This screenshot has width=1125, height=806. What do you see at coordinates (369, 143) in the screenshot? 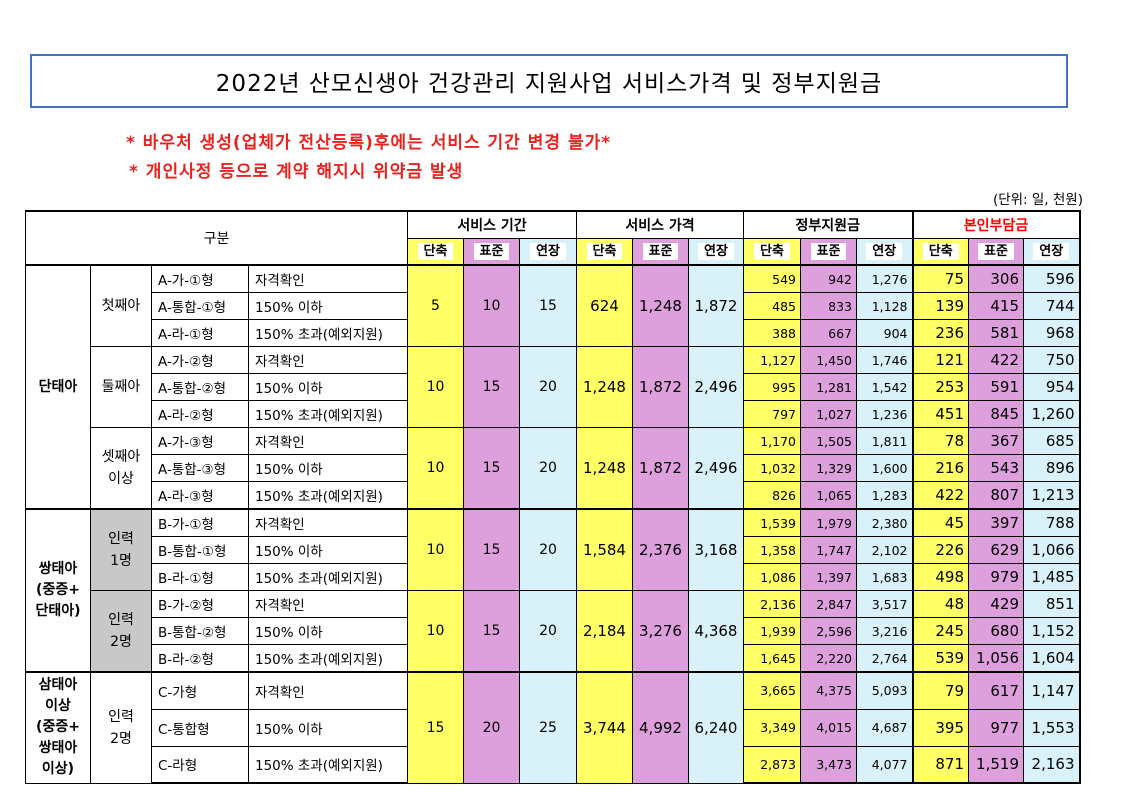
I see `notice-voucher: * 바우처 생성(업체가 전산등록)후에는 서비스 기간 변경 불가*` at bounding box center [369, 143].